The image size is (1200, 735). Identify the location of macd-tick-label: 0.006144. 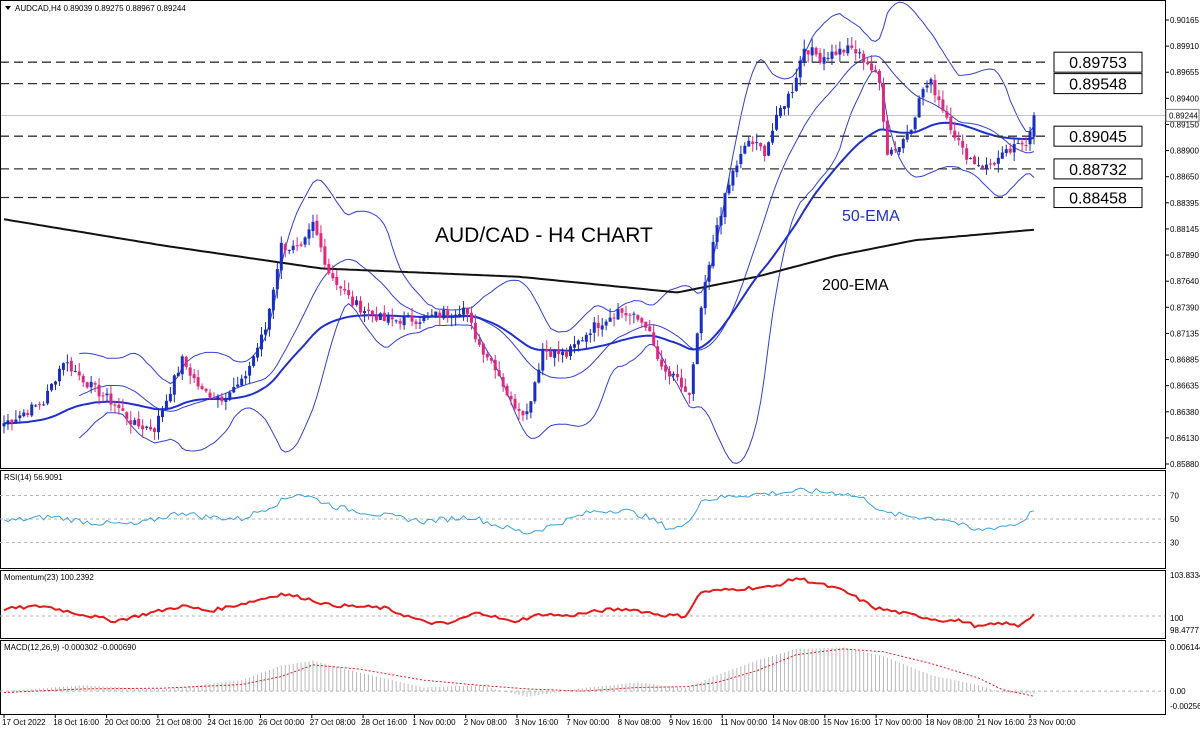
(1185, 647).